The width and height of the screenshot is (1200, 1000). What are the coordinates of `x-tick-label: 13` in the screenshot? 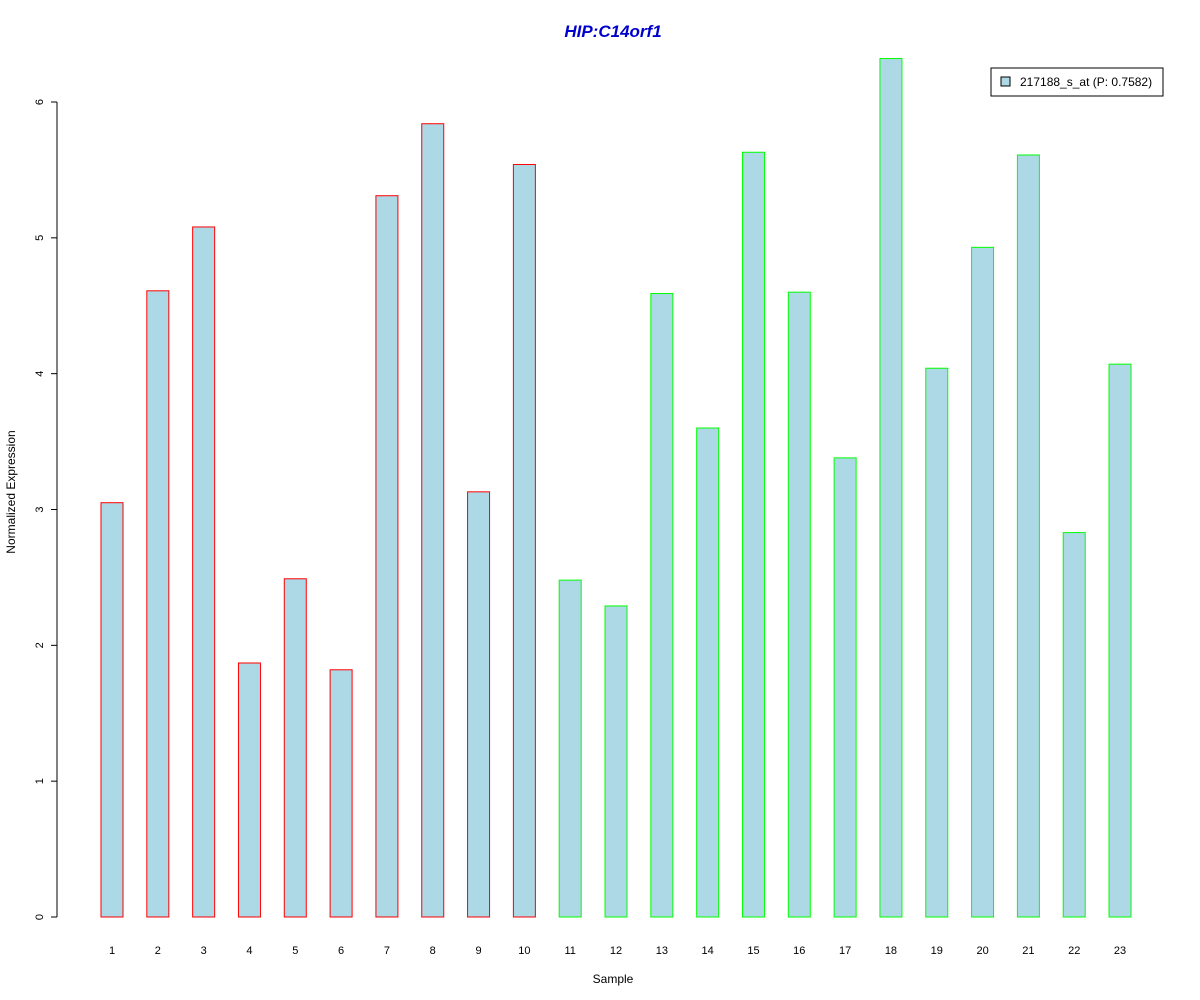 It's located at (662, 951).